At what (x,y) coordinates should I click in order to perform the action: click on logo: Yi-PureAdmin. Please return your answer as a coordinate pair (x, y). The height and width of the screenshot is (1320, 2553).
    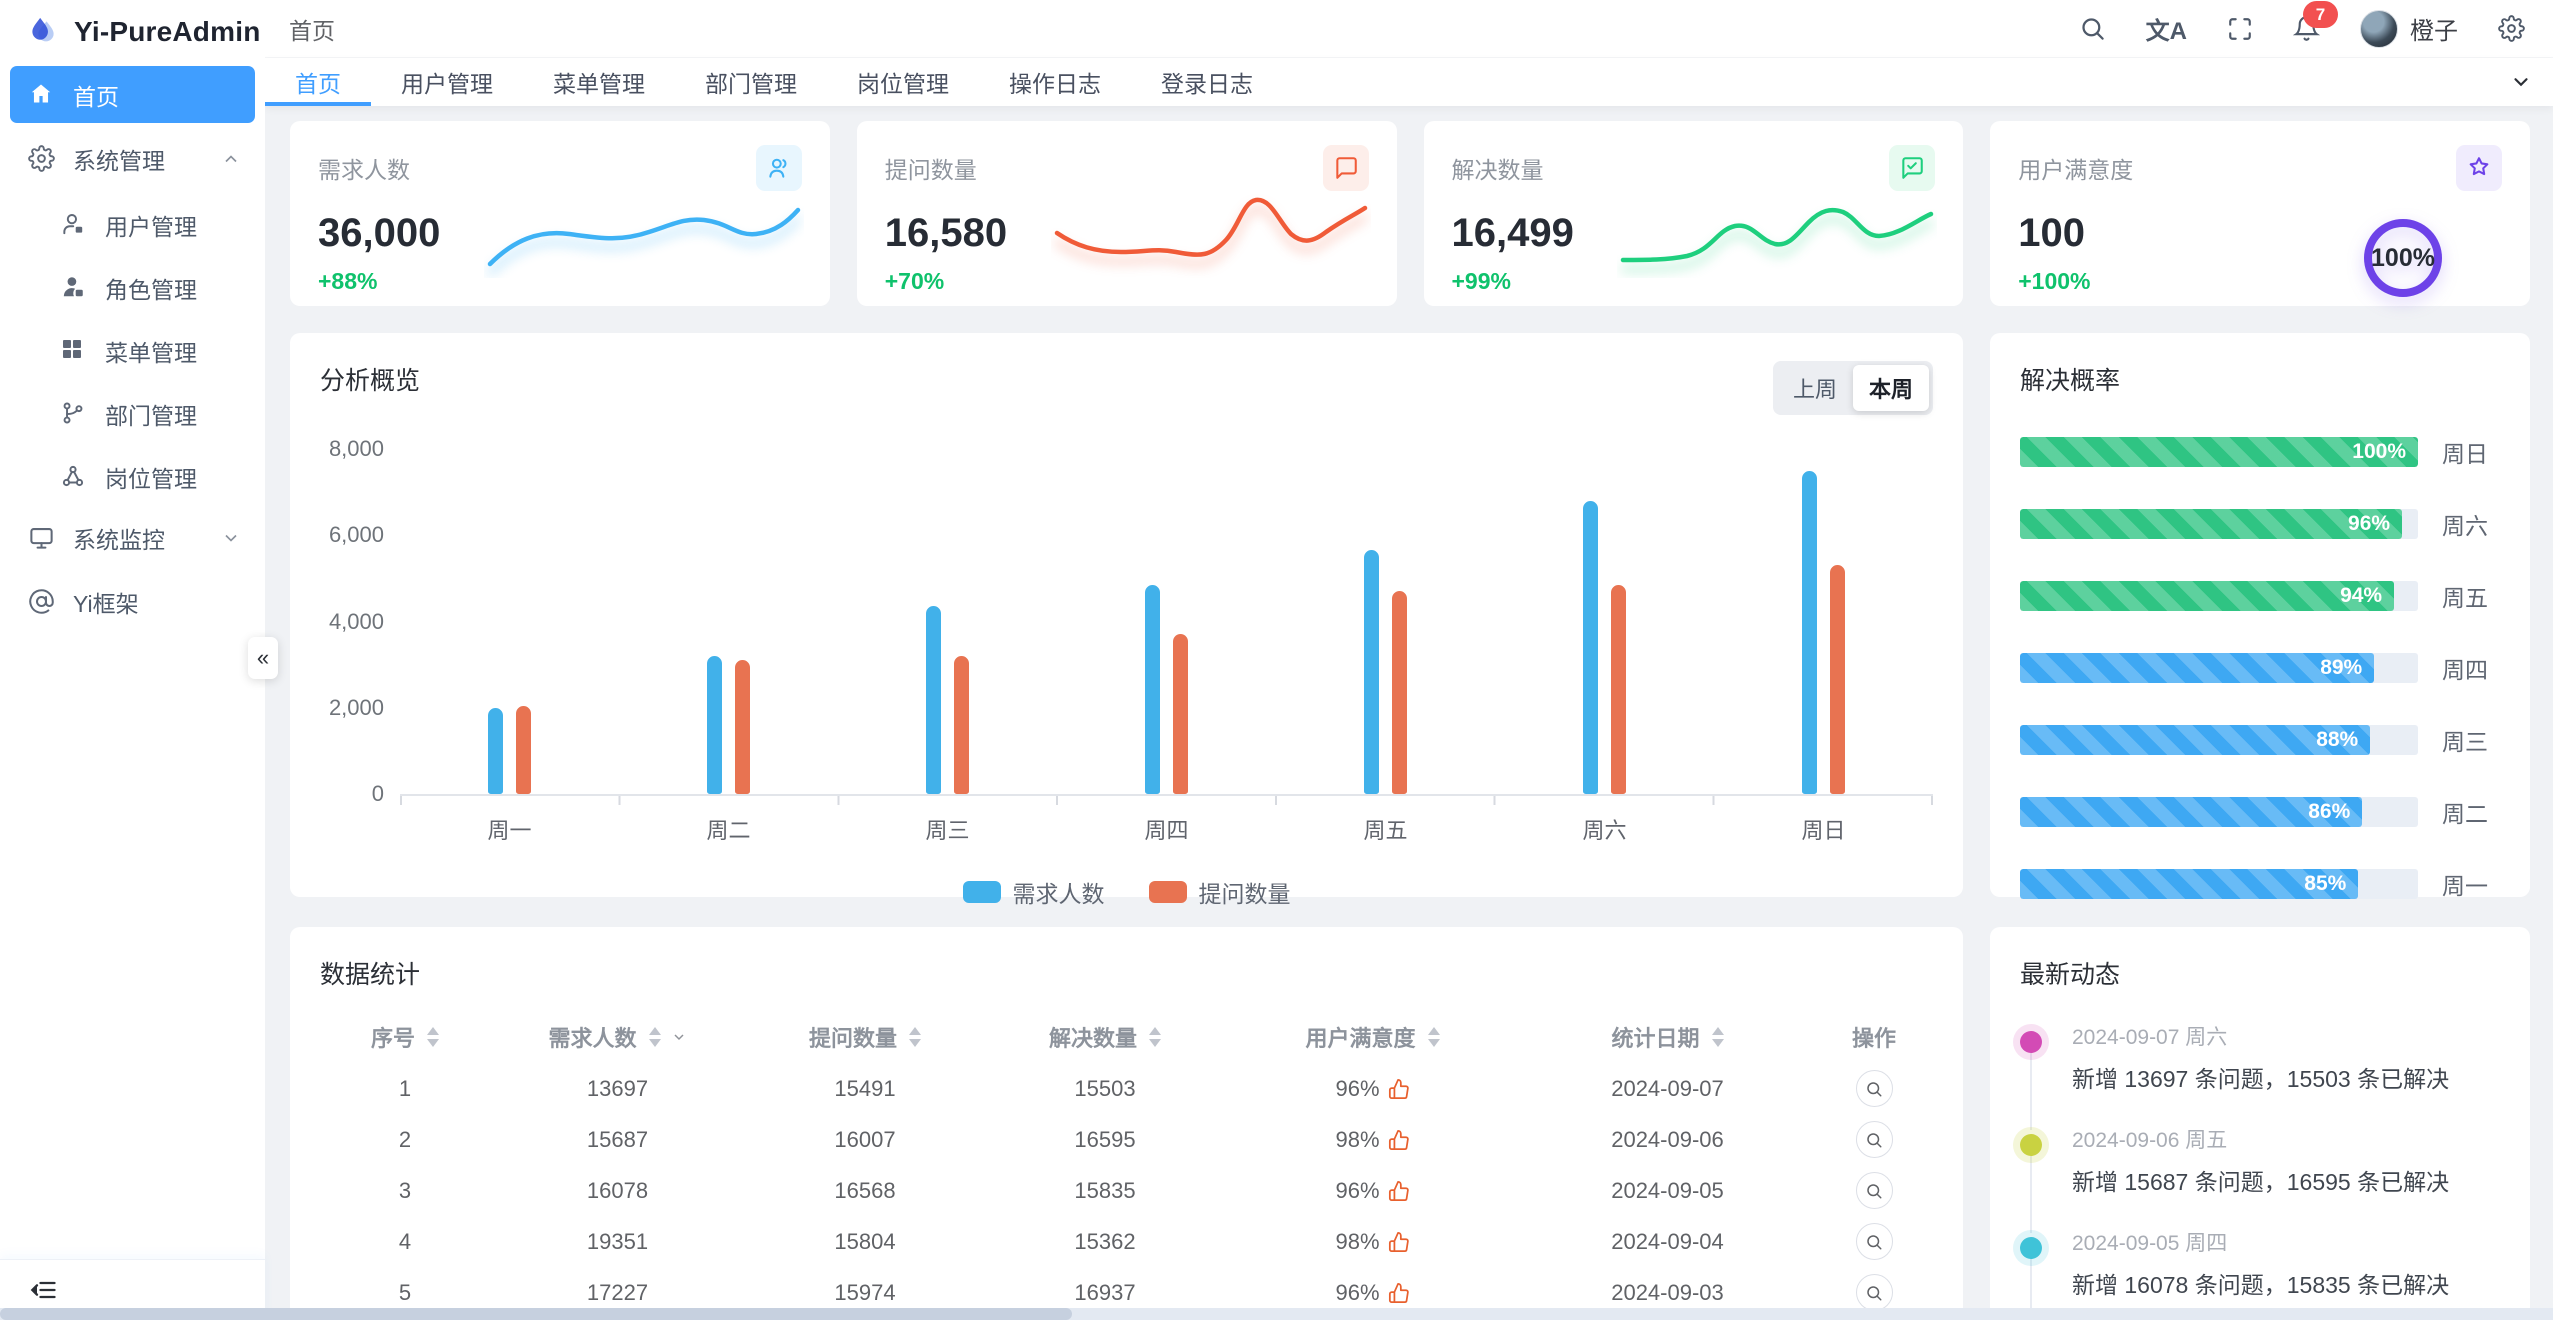
    Looking at the image, I should click on (132, 32).